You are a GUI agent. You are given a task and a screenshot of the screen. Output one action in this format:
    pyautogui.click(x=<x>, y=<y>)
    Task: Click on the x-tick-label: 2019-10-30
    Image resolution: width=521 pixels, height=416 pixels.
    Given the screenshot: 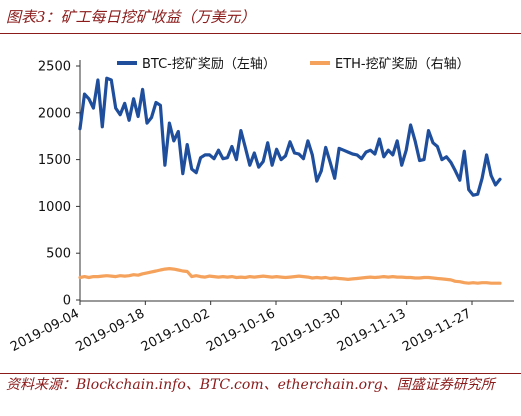 What is the action you would take?
    pyautogui.click(x=306, y=330)
    